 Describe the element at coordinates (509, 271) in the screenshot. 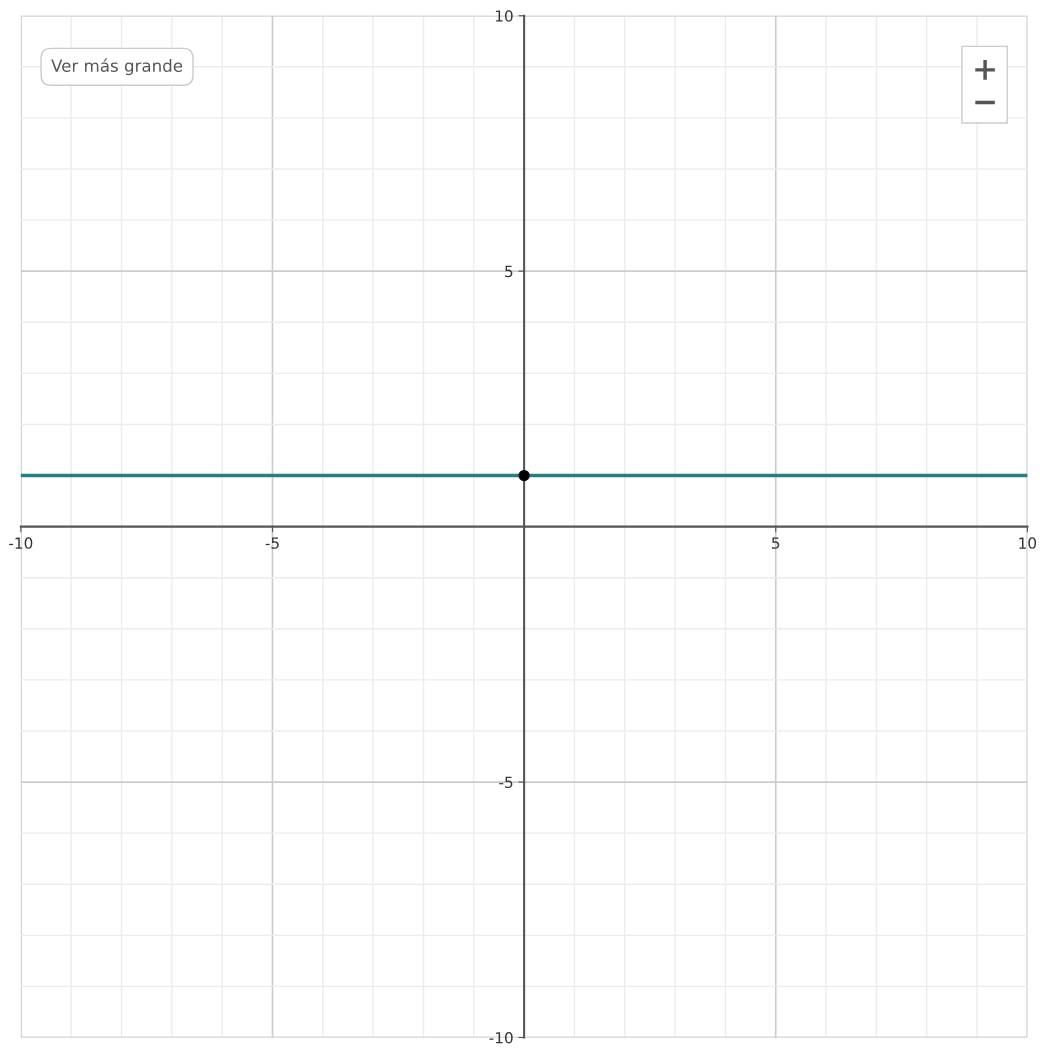

I see `y-tick-label: 5` at that location.